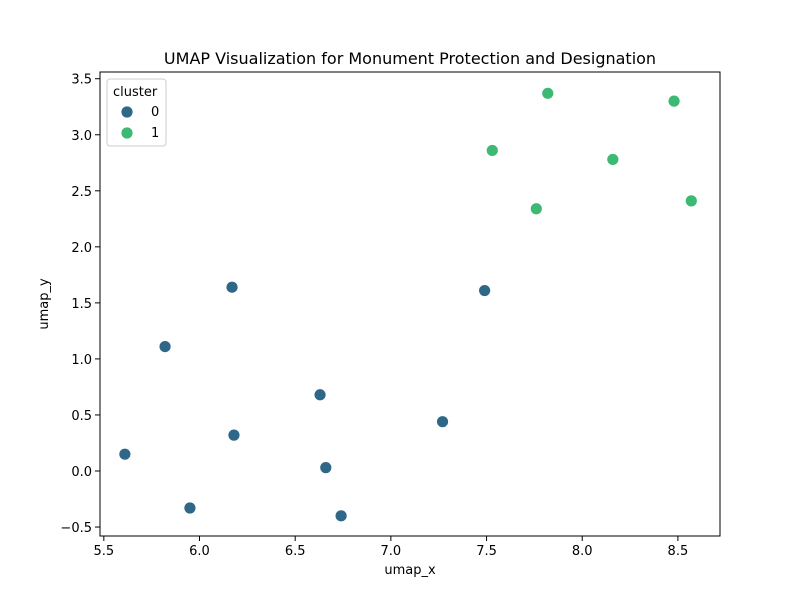 The height and width of the screenshot is (600, 800). Describe the element at coordinates (81, 80) in the screenshot. I see `y-tick-label: 3.5` at that location.